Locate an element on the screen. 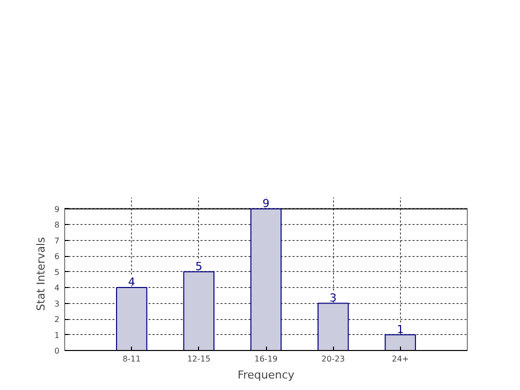 This screenshot has height=390, width=520. y-tick-label: 8 is located at coordinates (57, 225).